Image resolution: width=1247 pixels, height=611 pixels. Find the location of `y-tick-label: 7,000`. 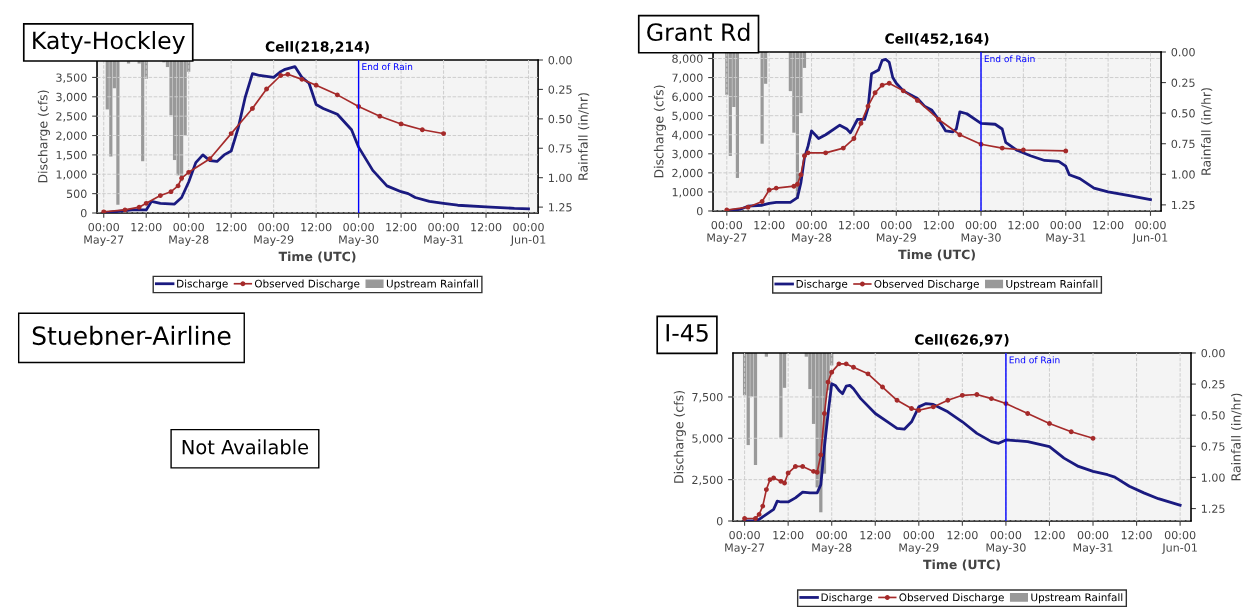

y-tick-label: 7,000 is located at coordinates (687, 78).